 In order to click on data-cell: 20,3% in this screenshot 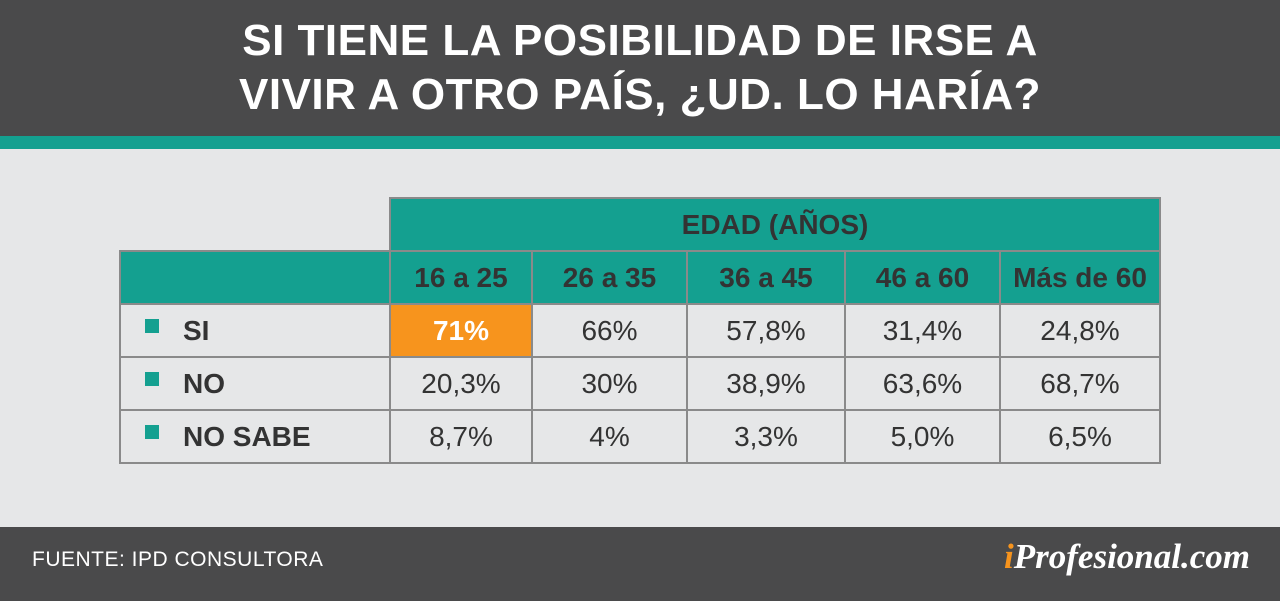, I will do `click(461, 383)`.